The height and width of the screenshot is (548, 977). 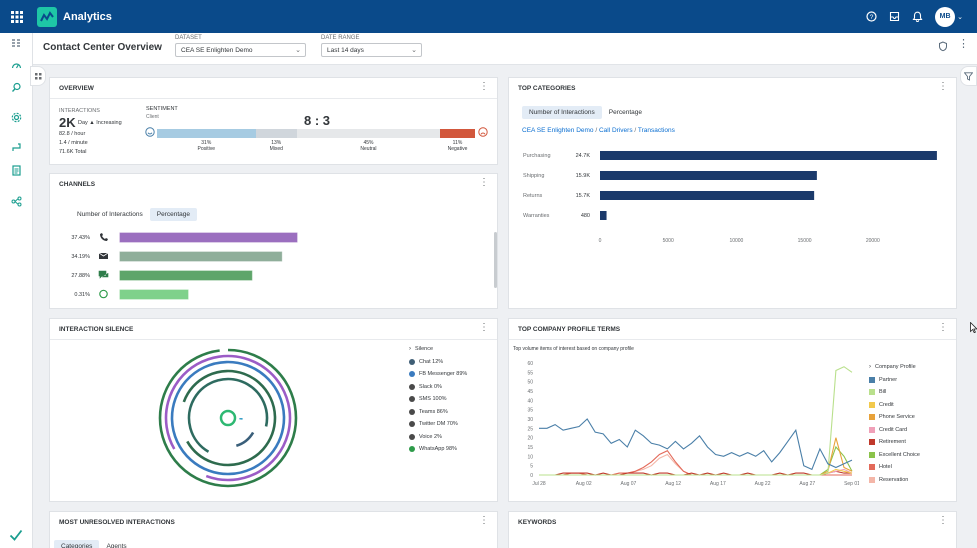 I want to click on legend-item: WhatsApp 98%, so click(x=453, y=449).